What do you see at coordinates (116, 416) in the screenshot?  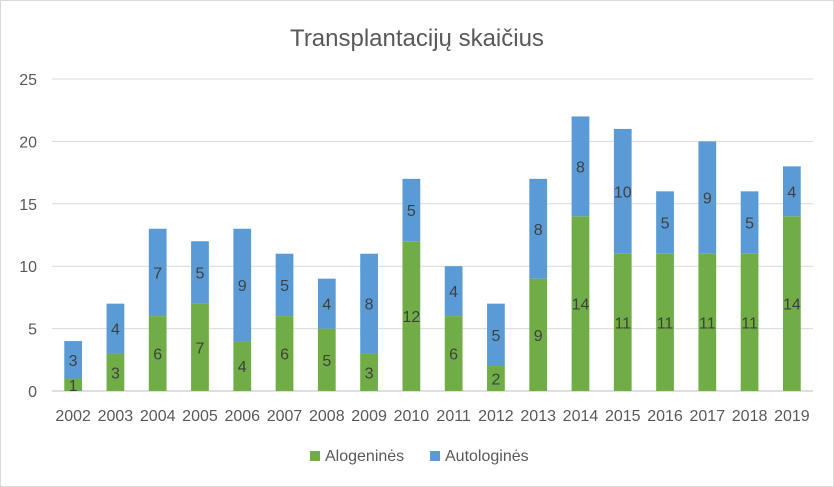 I see `x-tick-label: 2003` at bounding box center [116, 416].